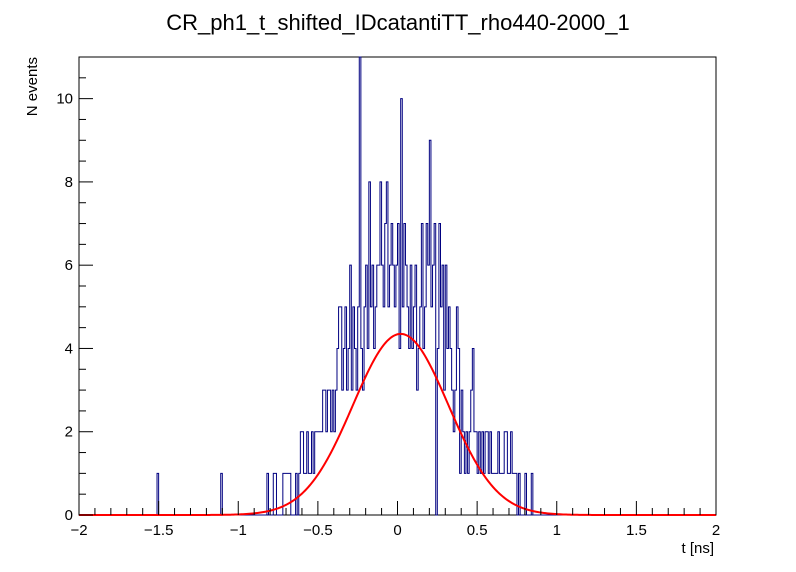 The width and height of the screenshot is (796, 572). What do you see at coordinates (78, 530) in the screenshot?
I see `x-tick-label: −2` at bounding box center [78, 530].